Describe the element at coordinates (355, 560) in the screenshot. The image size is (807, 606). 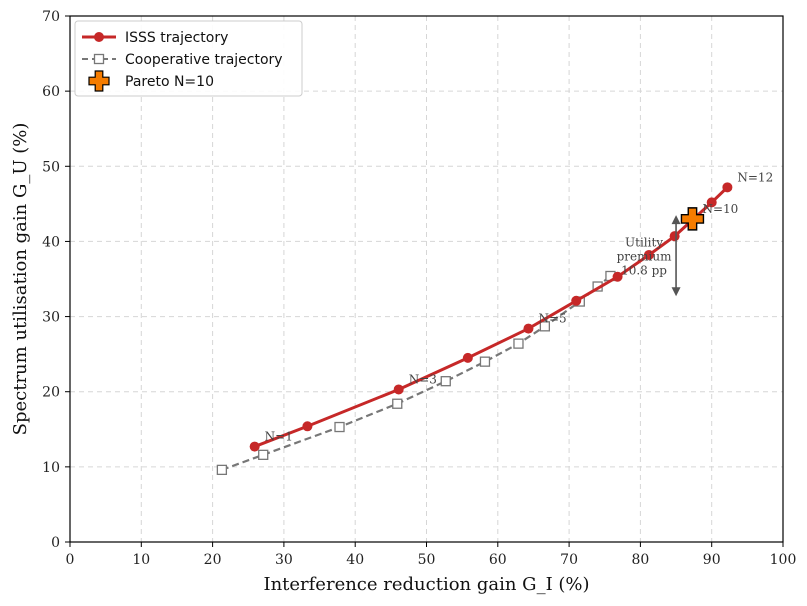
I see `x-tick-label: 40` at that location.